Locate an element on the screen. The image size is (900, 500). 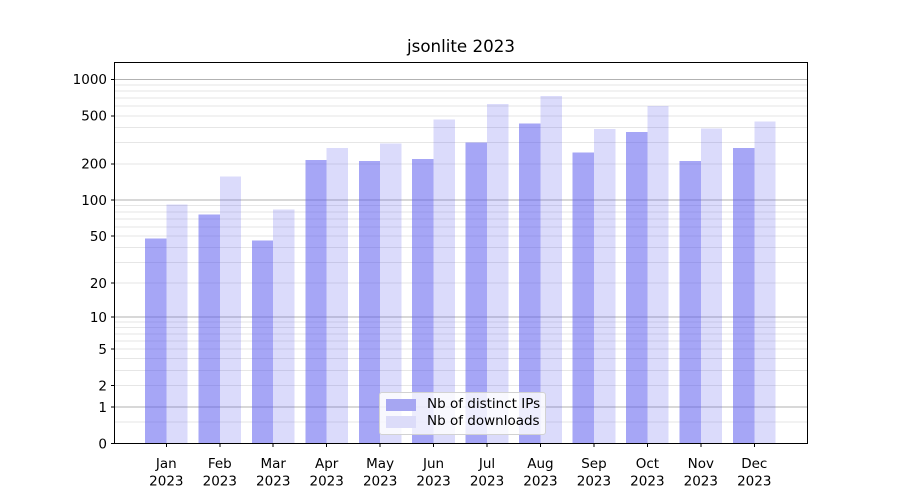
y-tick-label: 100 is located at coordinates (94, 201).